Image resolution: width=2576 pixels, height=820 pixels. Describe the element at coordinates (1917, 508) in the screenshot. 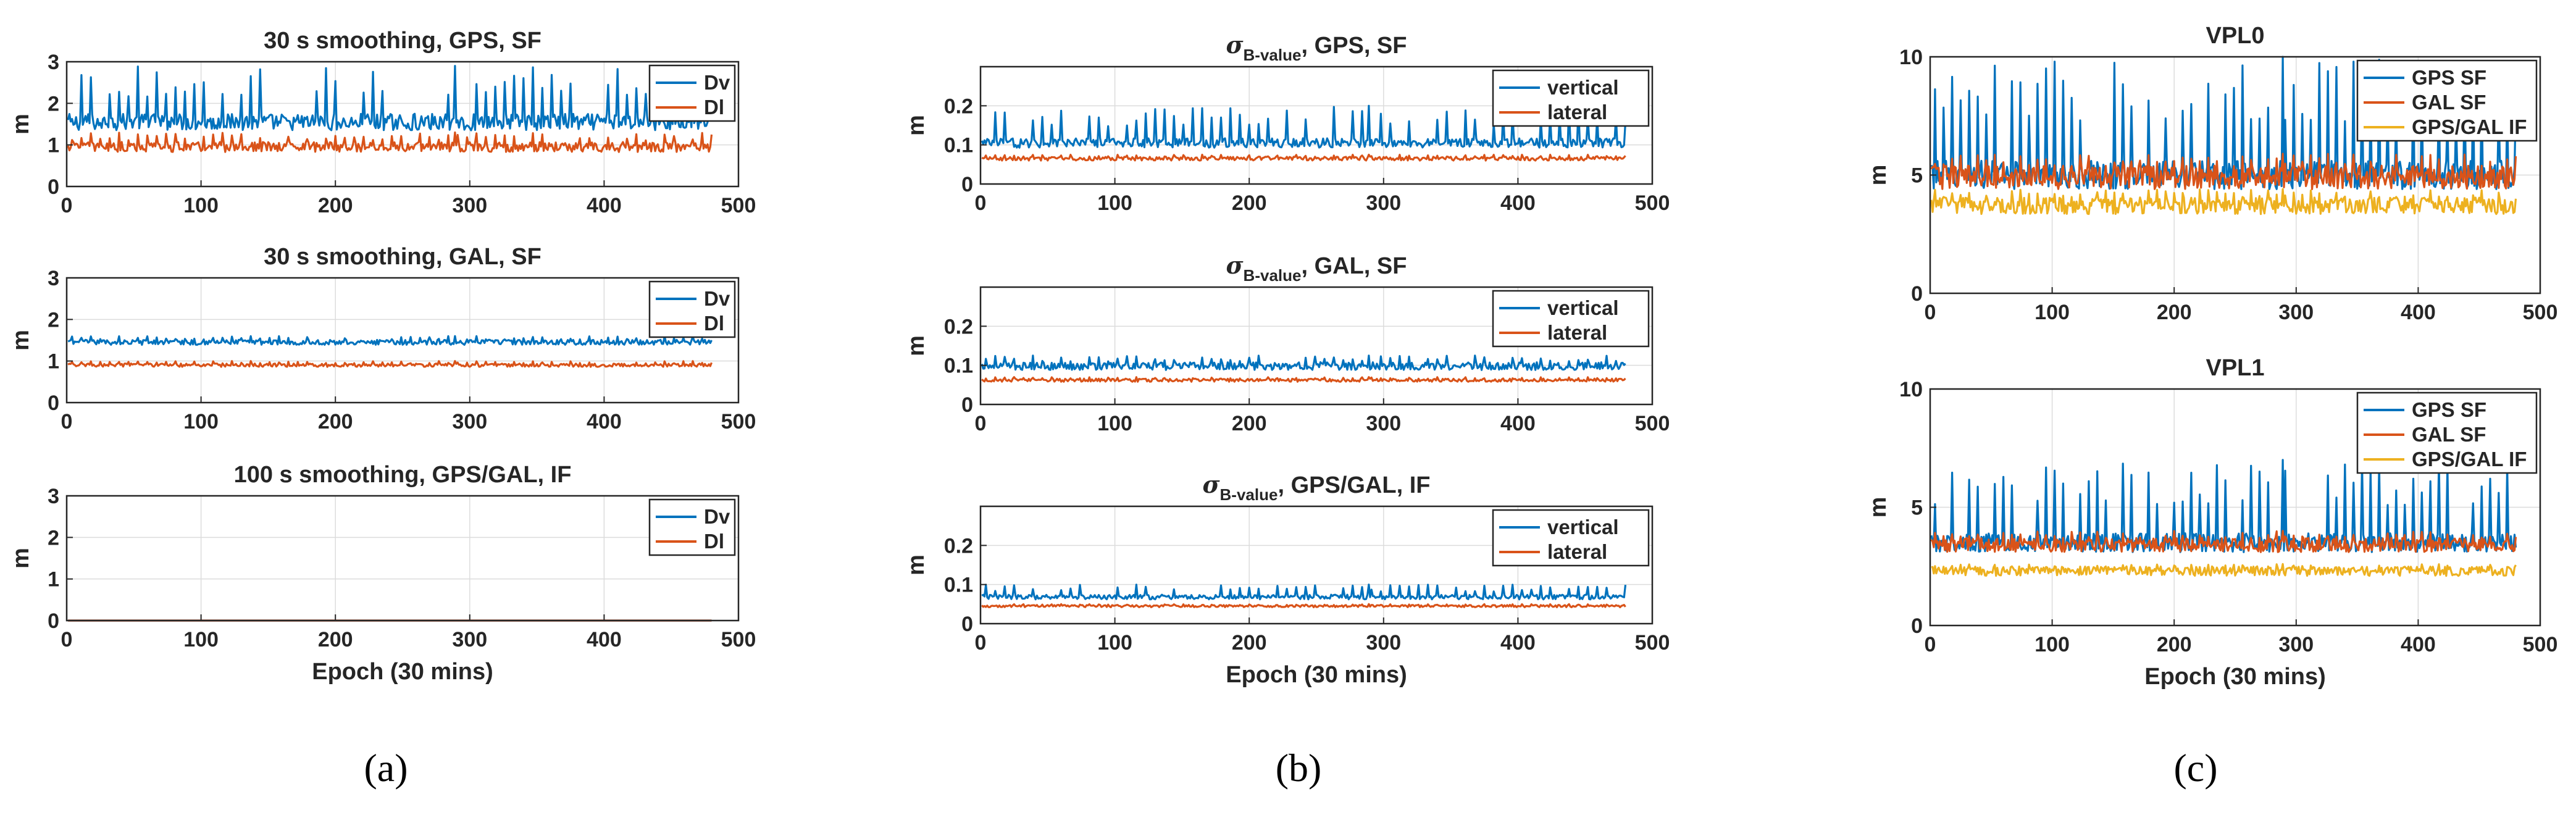

I see `y-tick-label: 5` at that location.